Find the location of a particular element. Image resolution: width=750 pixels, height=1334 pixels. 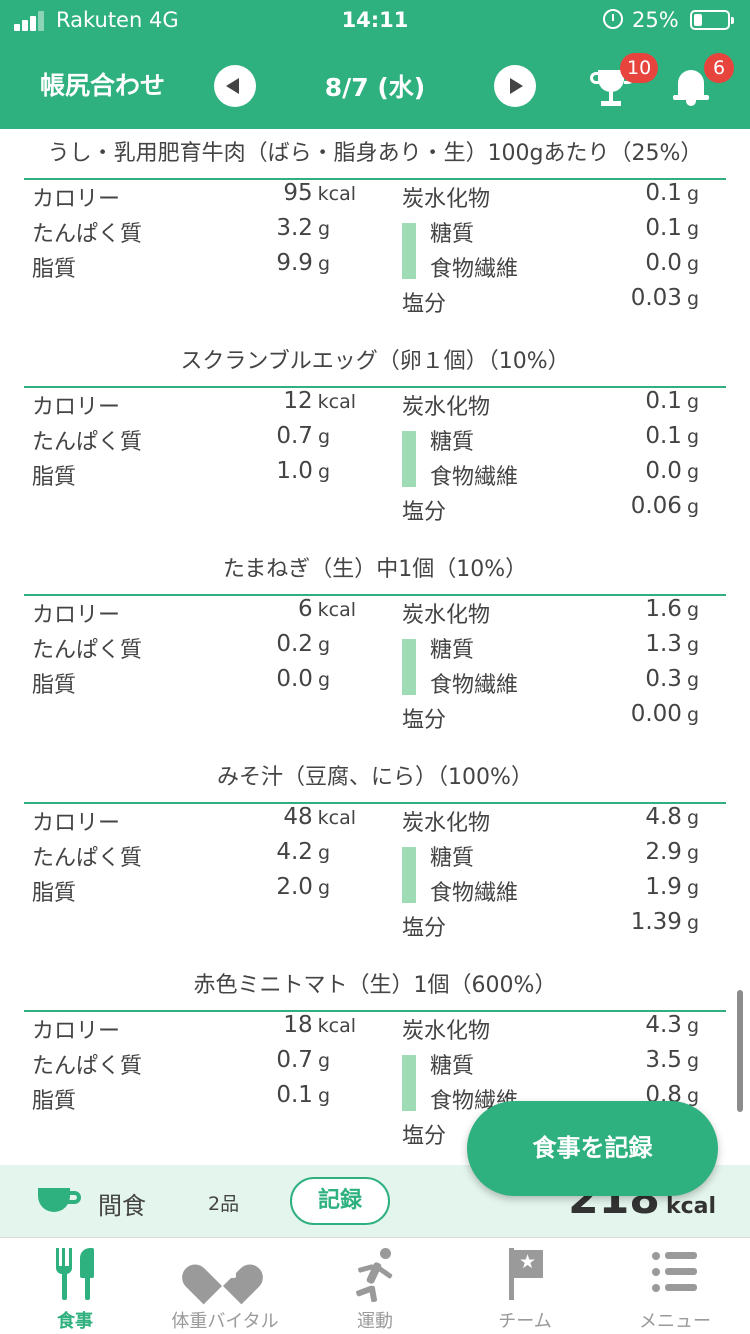

protein-value: 0.7 g is located at coordinates (303, 1060).